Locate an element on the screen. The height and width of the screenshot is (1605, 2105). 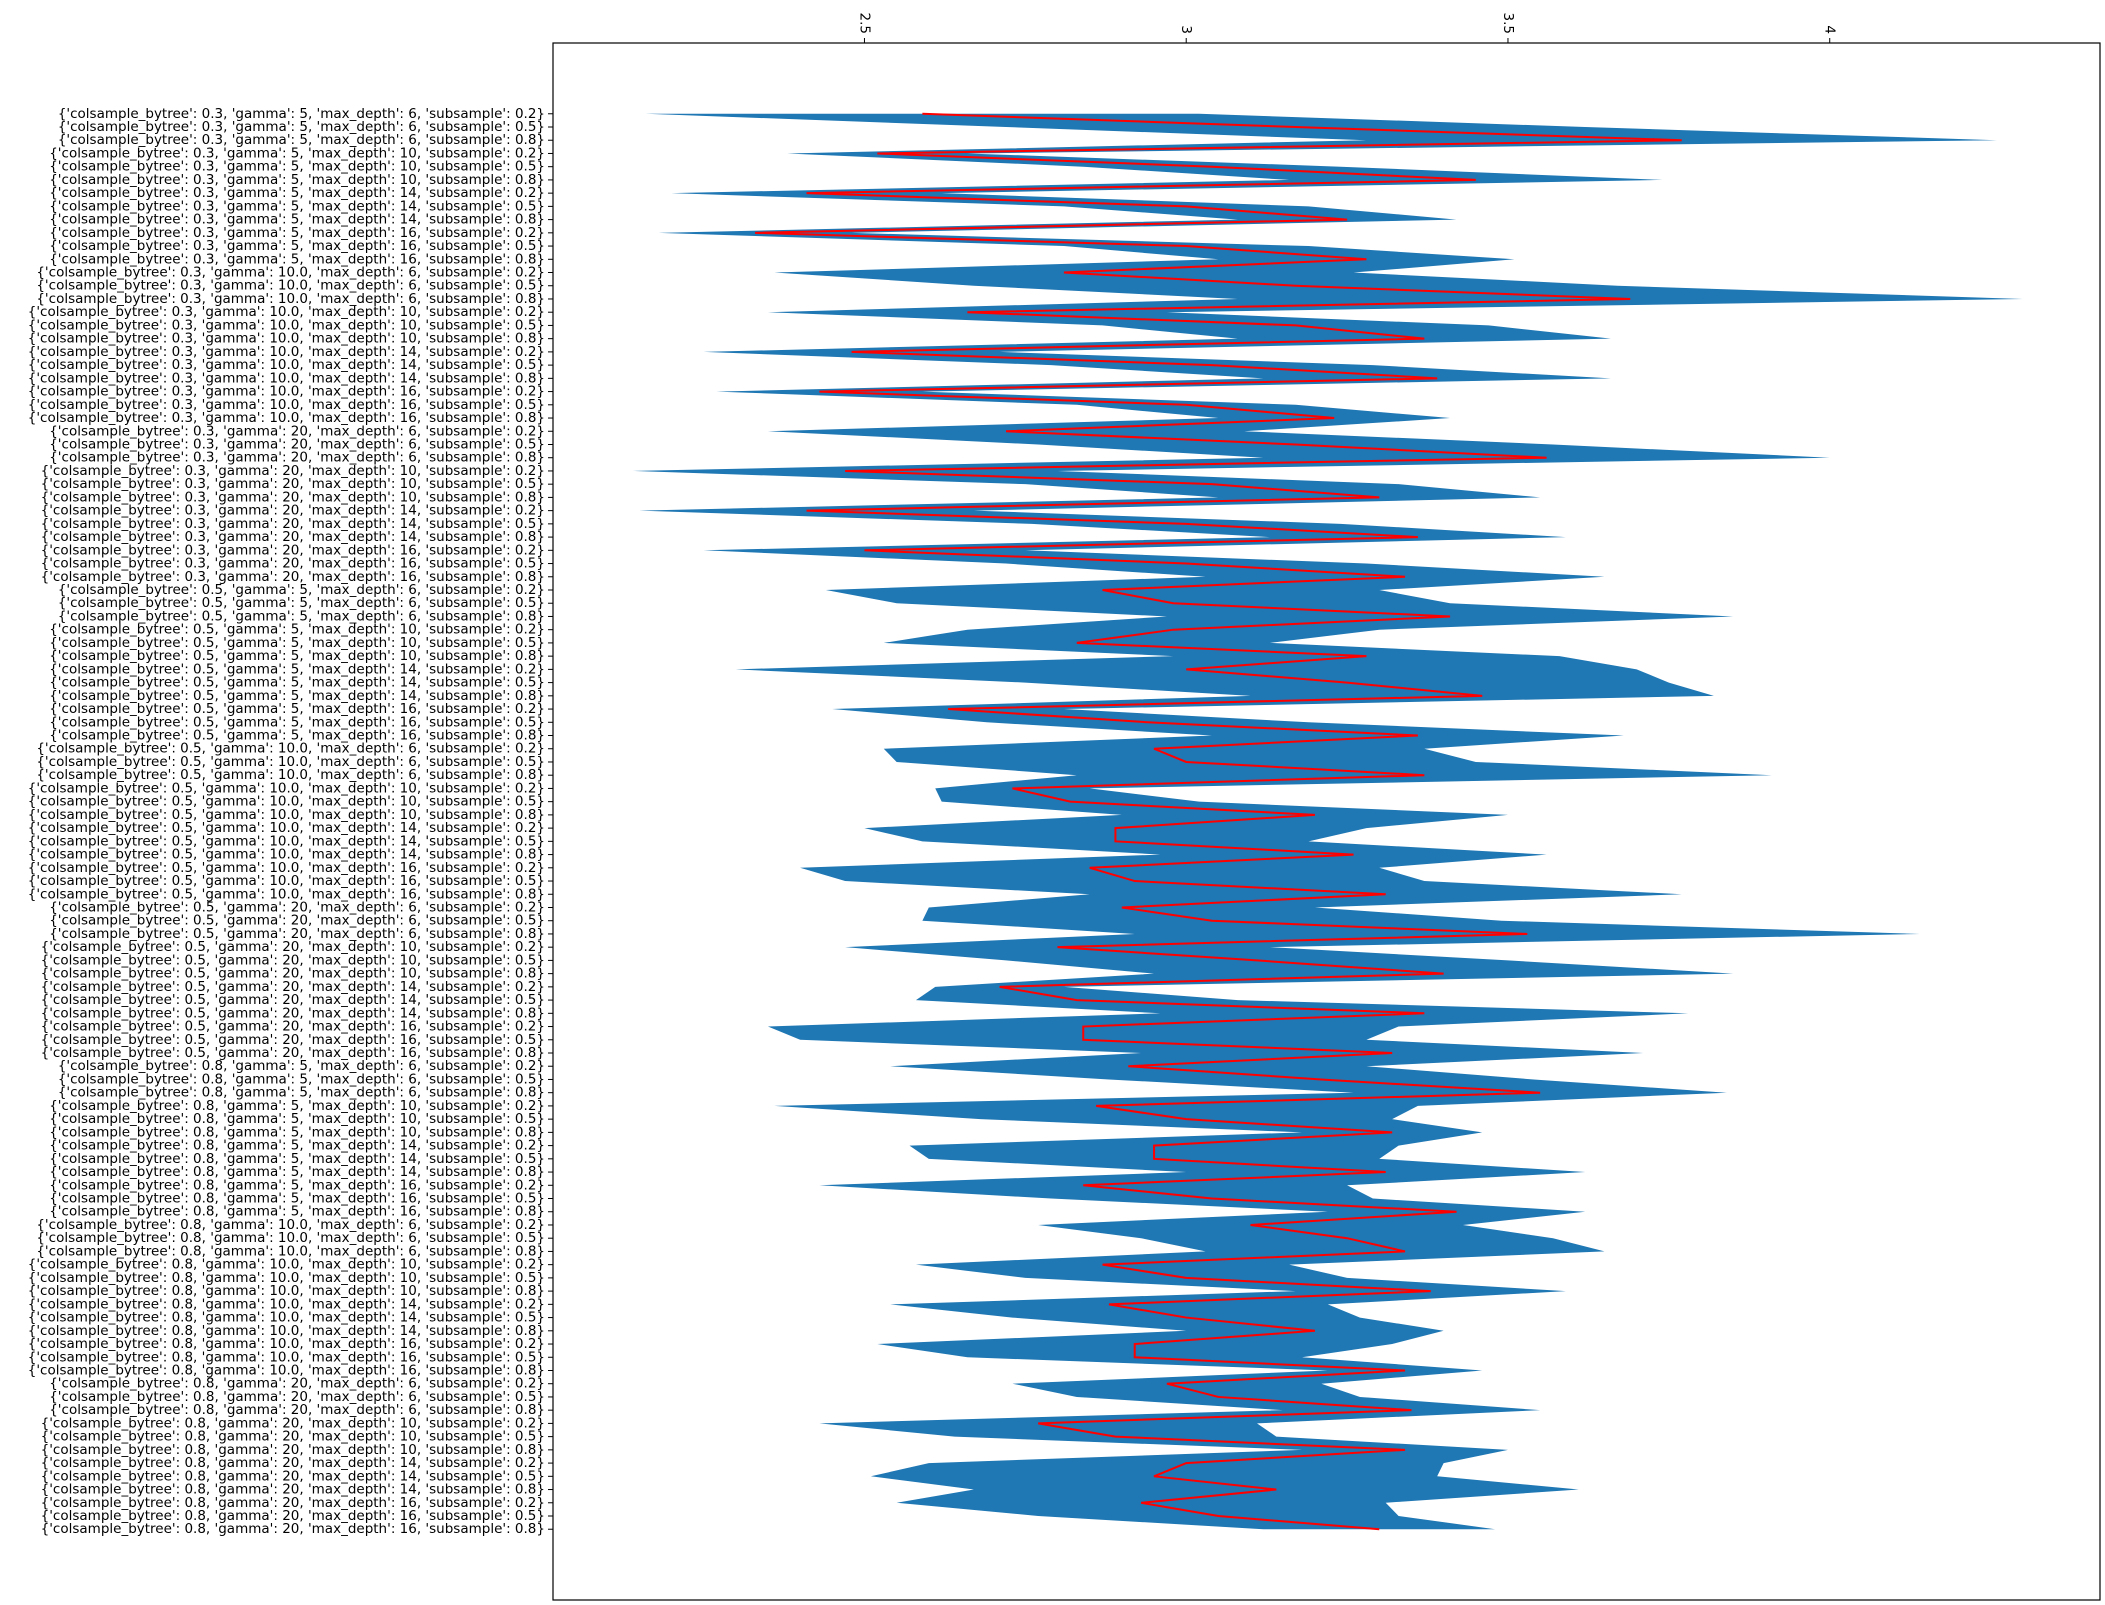
x-tick-label: 3.5 is located at coordinates (1508, 23).